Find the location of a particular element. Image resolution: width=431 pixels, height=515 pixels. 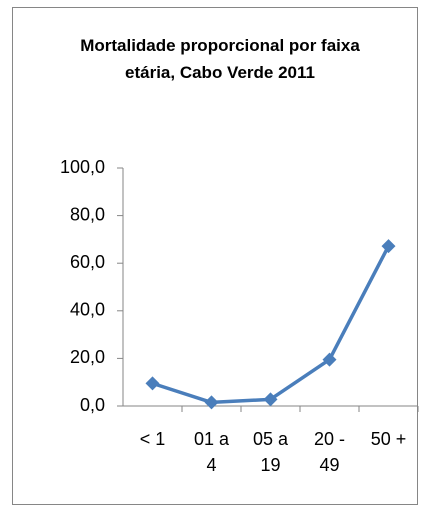

y-tick-label: 80,0 is located at coordinates (87, 214).